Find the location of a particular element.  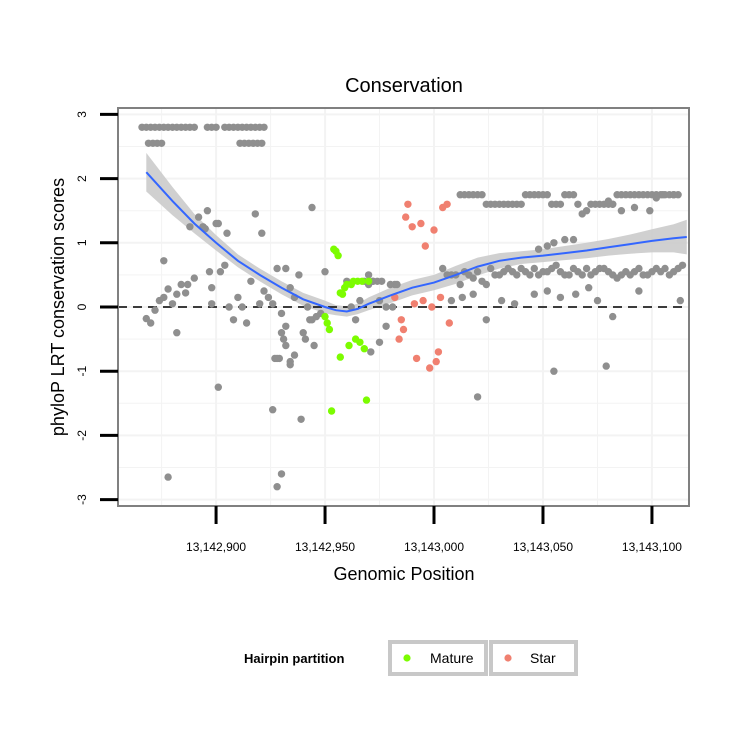

legend-swatch-mature is located at coordinates (407, 658).